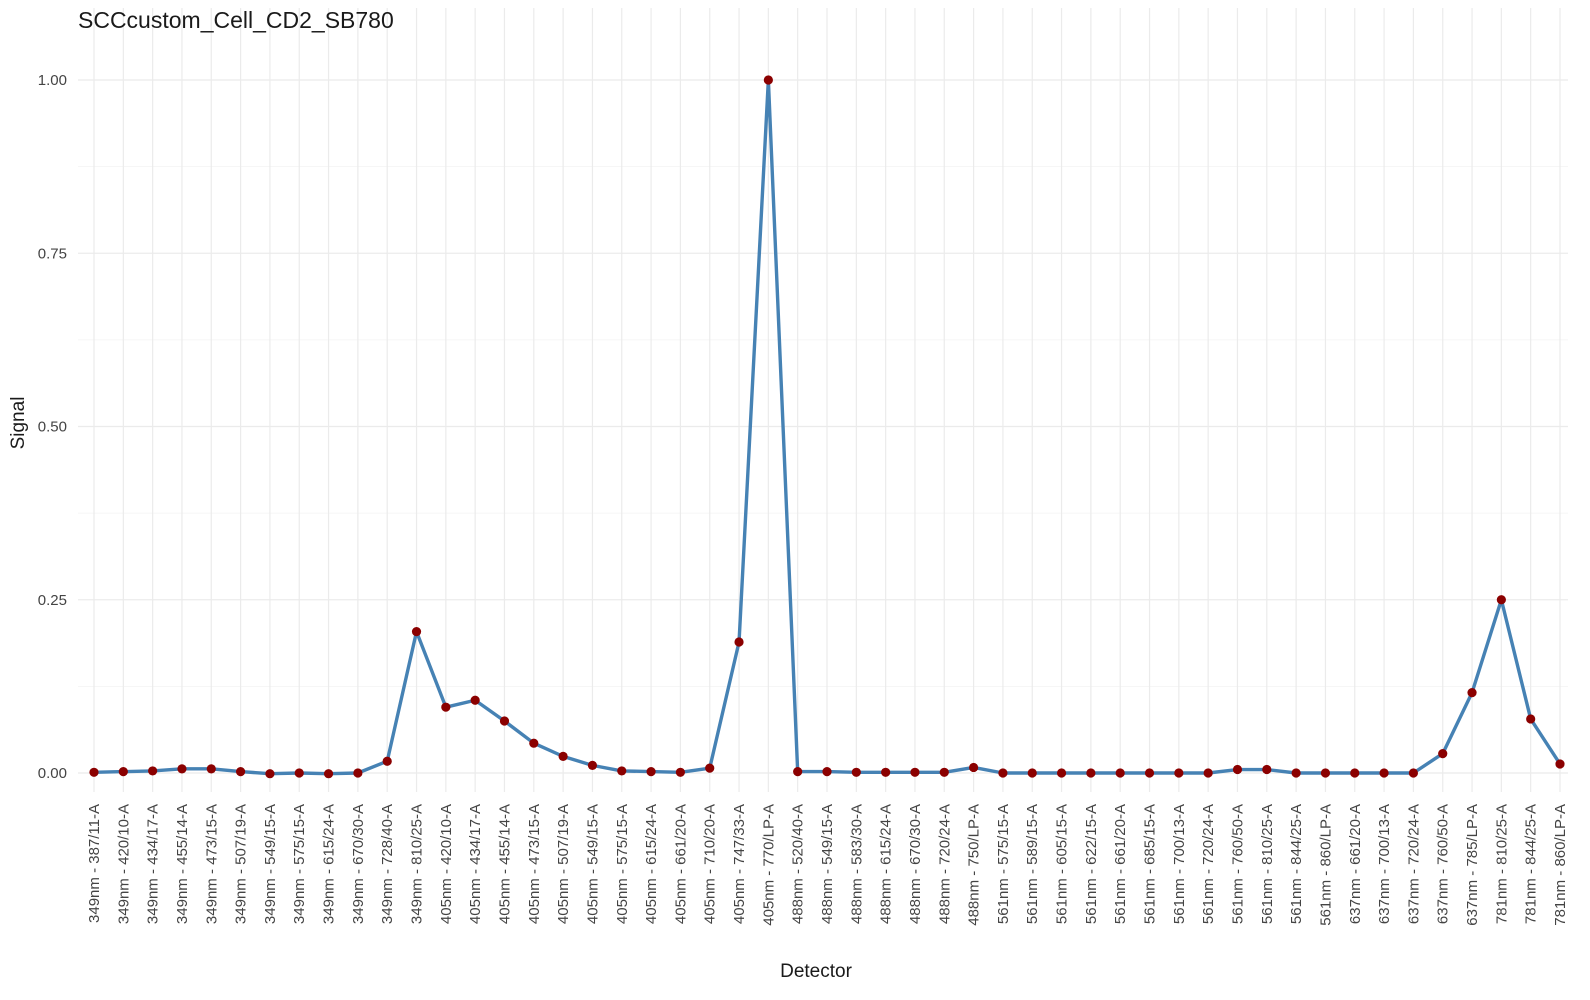  Describe the element at coordinates (1296, 864) in the screenshot. I see `x-tick-label: 561nm - 844/25-A` at that location.